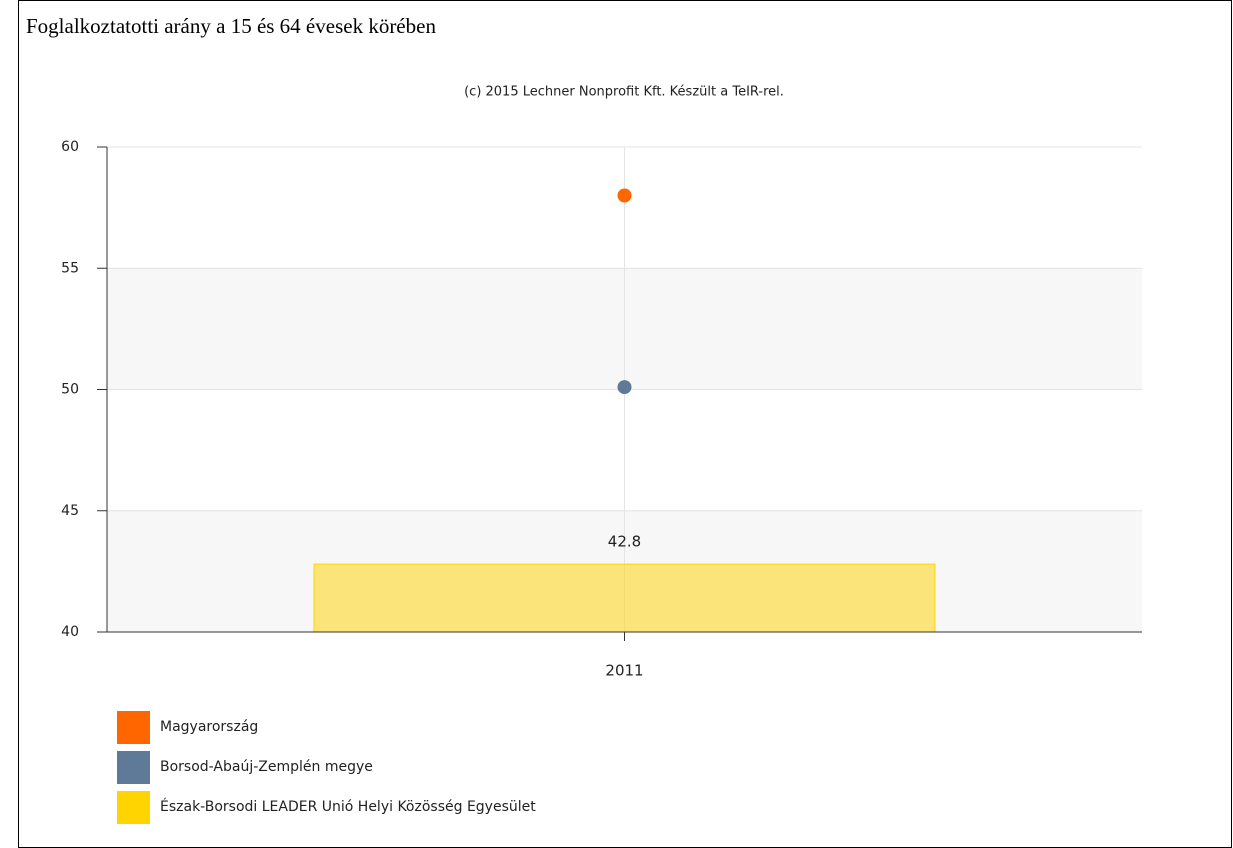  I want to click on y-tick-label: 50, so click(70, 390).